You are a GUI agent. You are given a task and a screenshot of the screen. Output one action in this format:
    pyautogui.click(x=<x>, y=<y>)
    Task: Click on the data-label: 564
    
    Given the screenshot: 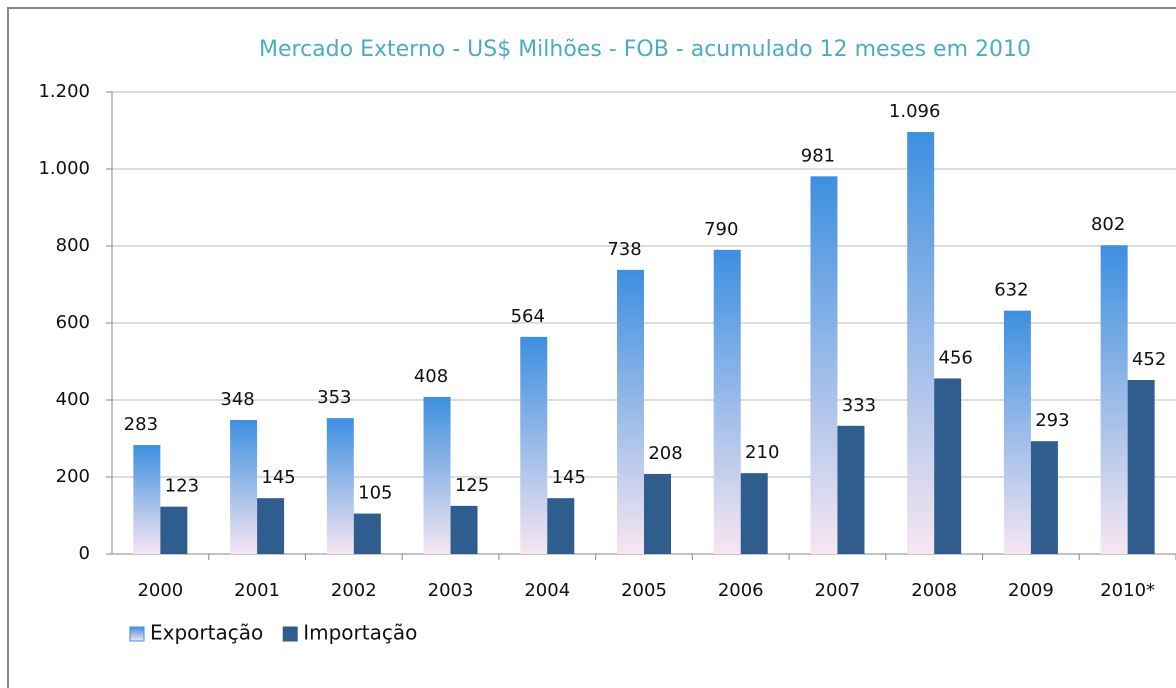 What is the action you would take?
    pyautogui.click(x=528, y=316)
    